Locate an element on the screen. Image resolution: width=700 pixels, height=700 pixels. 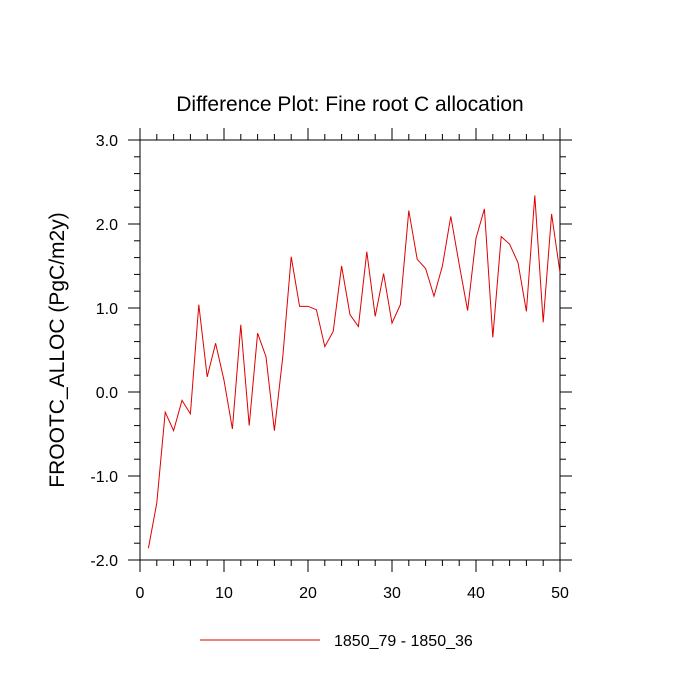
x-tick-label: 10 is located at coordinates (224, 593).